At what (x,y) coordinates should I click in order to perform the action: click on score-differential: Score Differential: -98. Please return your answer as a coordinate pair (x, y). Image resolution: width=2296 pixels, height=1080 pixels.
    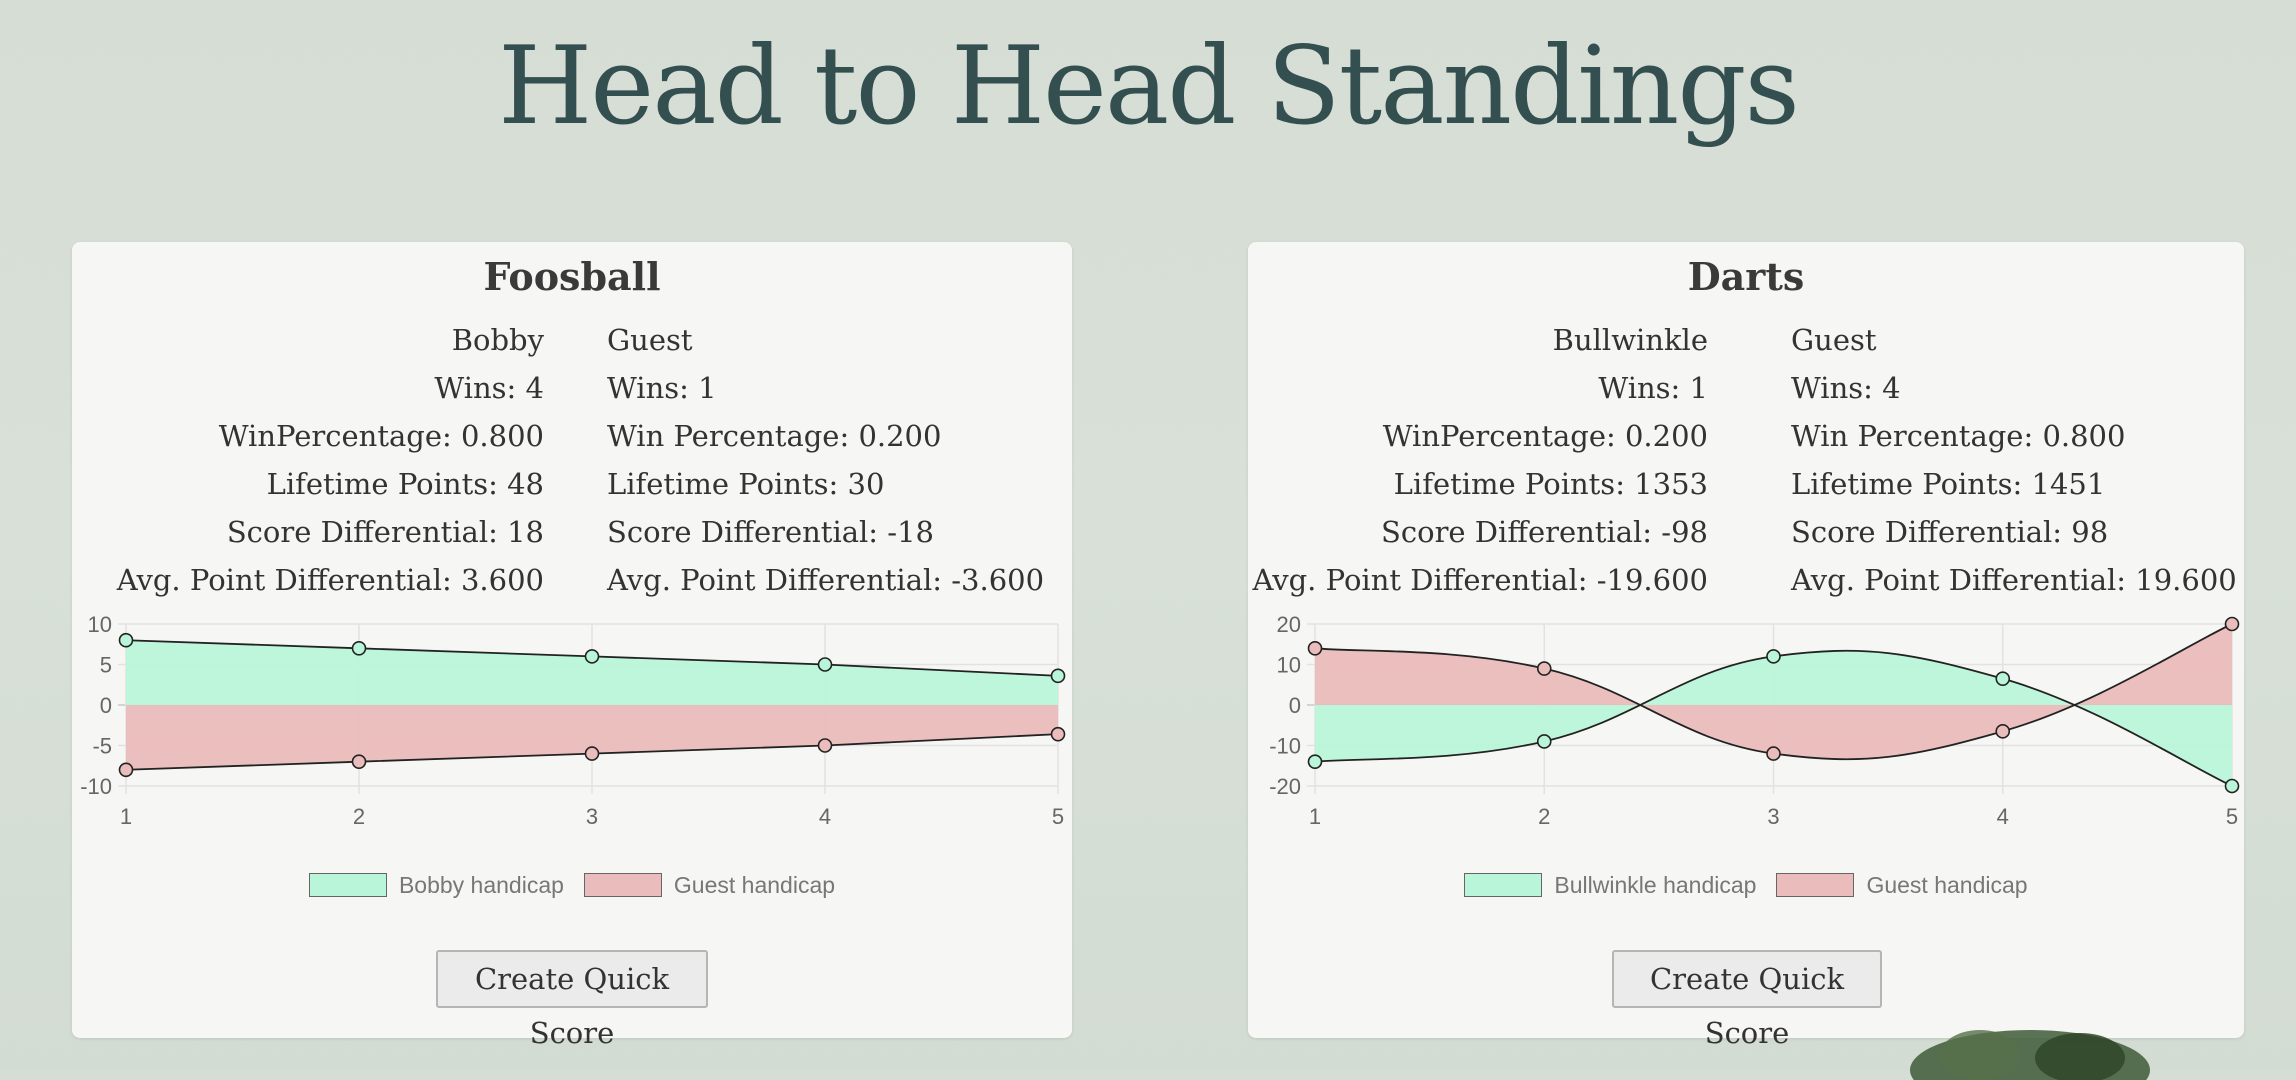
    Looking at the image, I should click on (1544, 532).